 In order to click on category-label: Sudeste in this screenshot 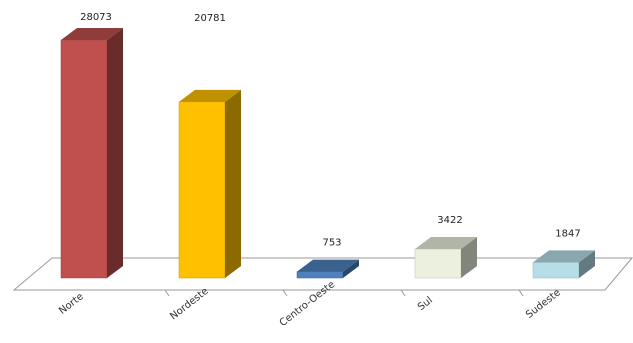, I will do `click(543, 304)`.